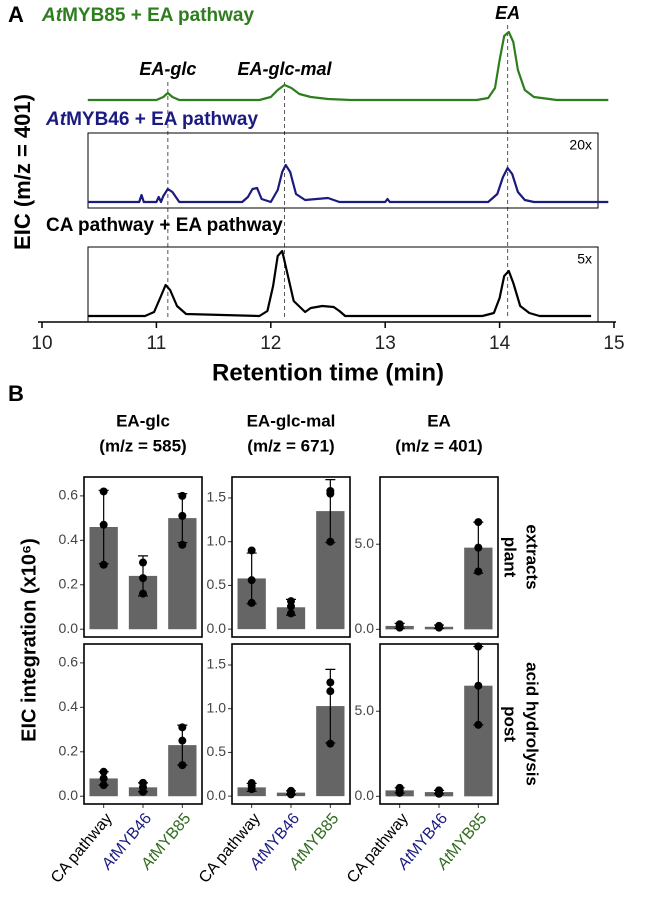  I want to click on facet-row-label: plant, so click(510, 557).